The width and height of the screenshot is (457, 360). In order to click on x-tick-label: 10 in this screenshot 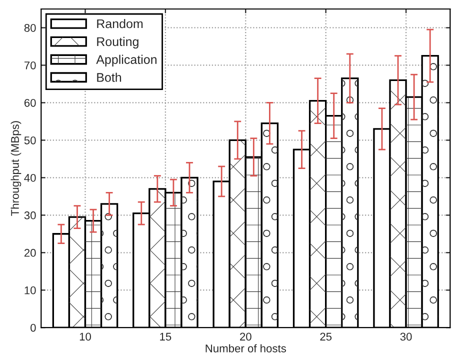, I will do `click(85, 336)`.